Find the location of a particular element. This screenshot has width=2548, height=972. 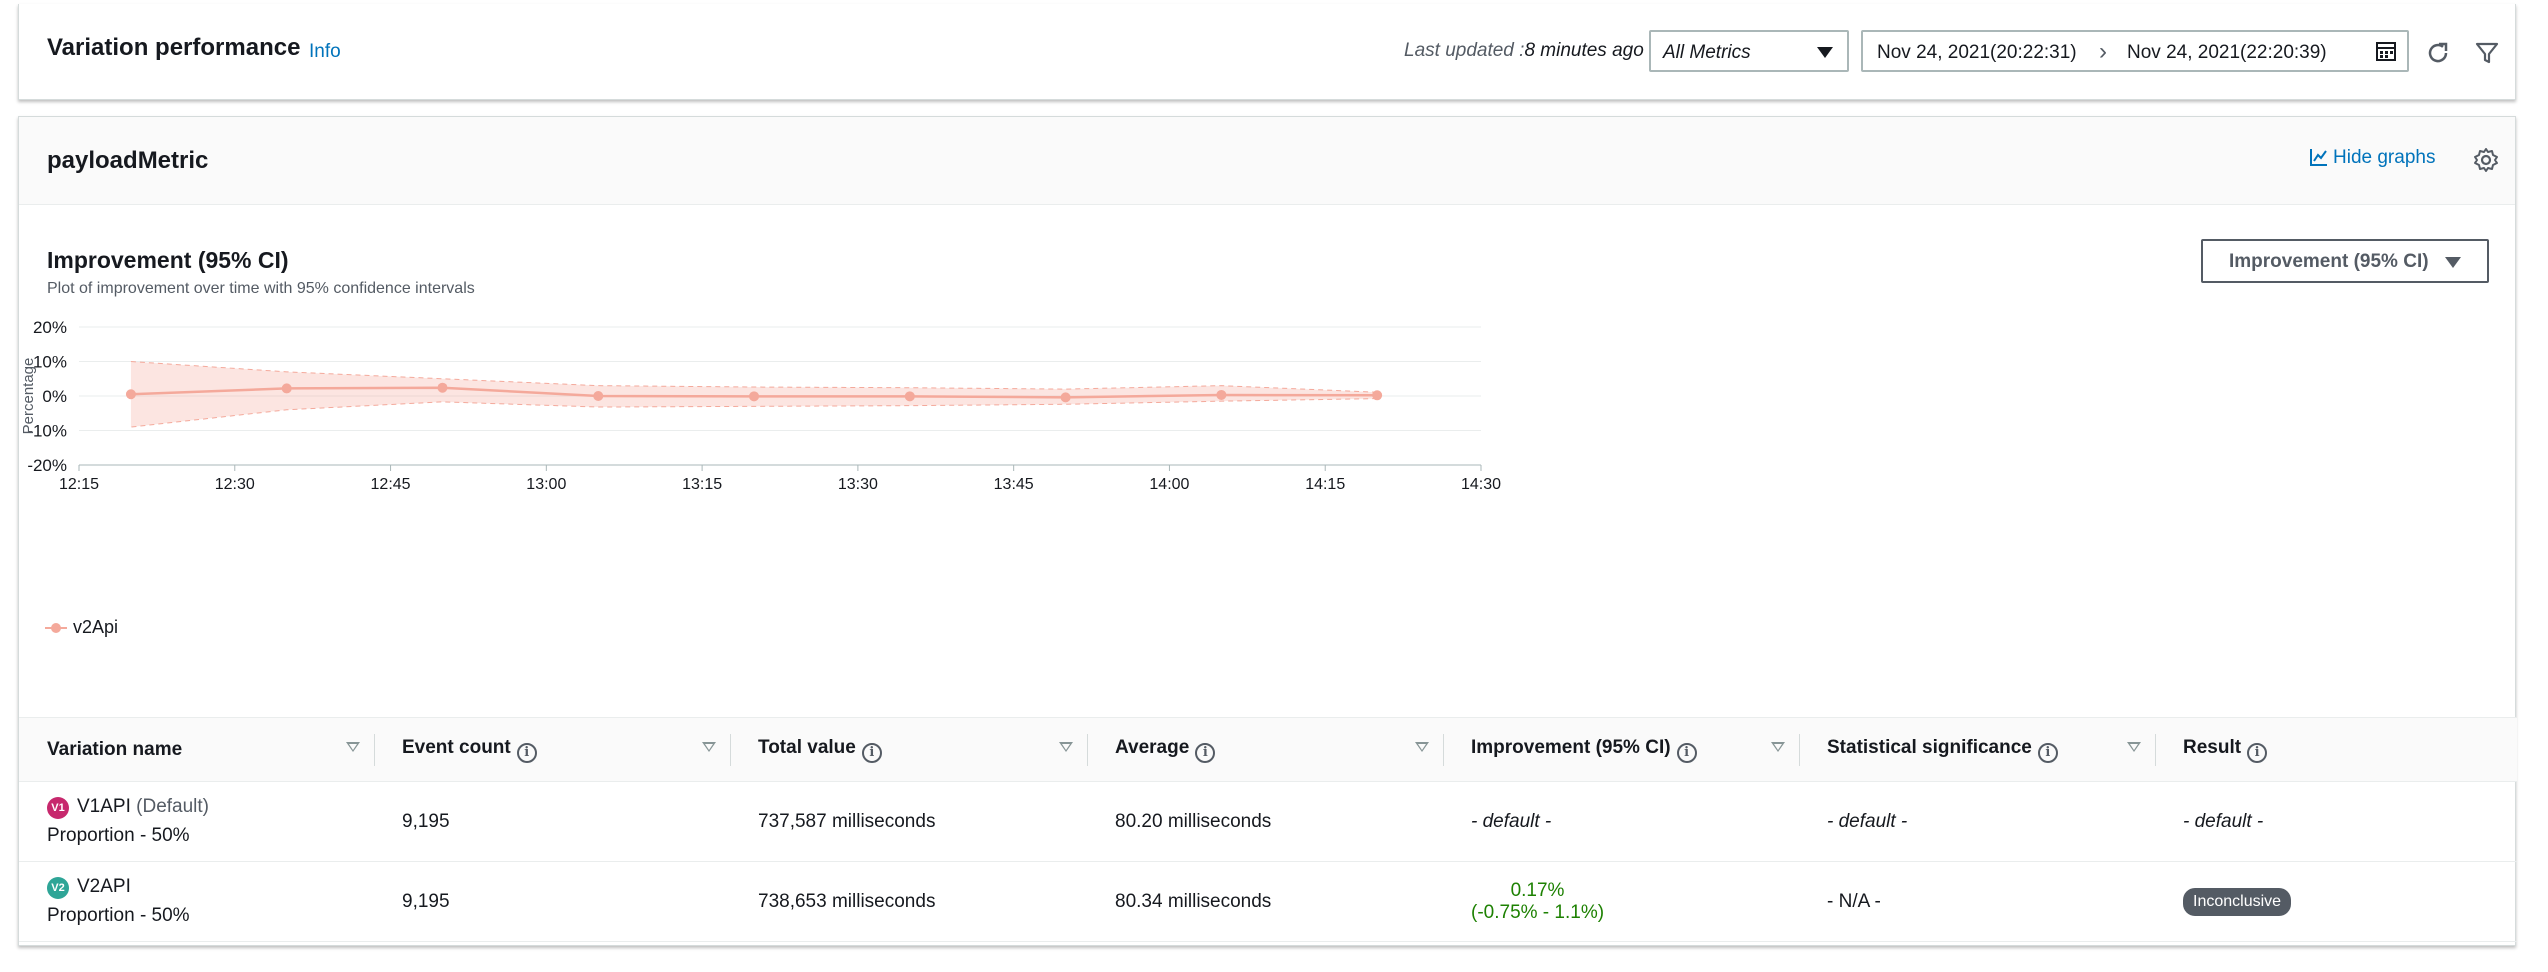

hide-graphs-link: Hide graphs is located at coordinates (2372, 158).